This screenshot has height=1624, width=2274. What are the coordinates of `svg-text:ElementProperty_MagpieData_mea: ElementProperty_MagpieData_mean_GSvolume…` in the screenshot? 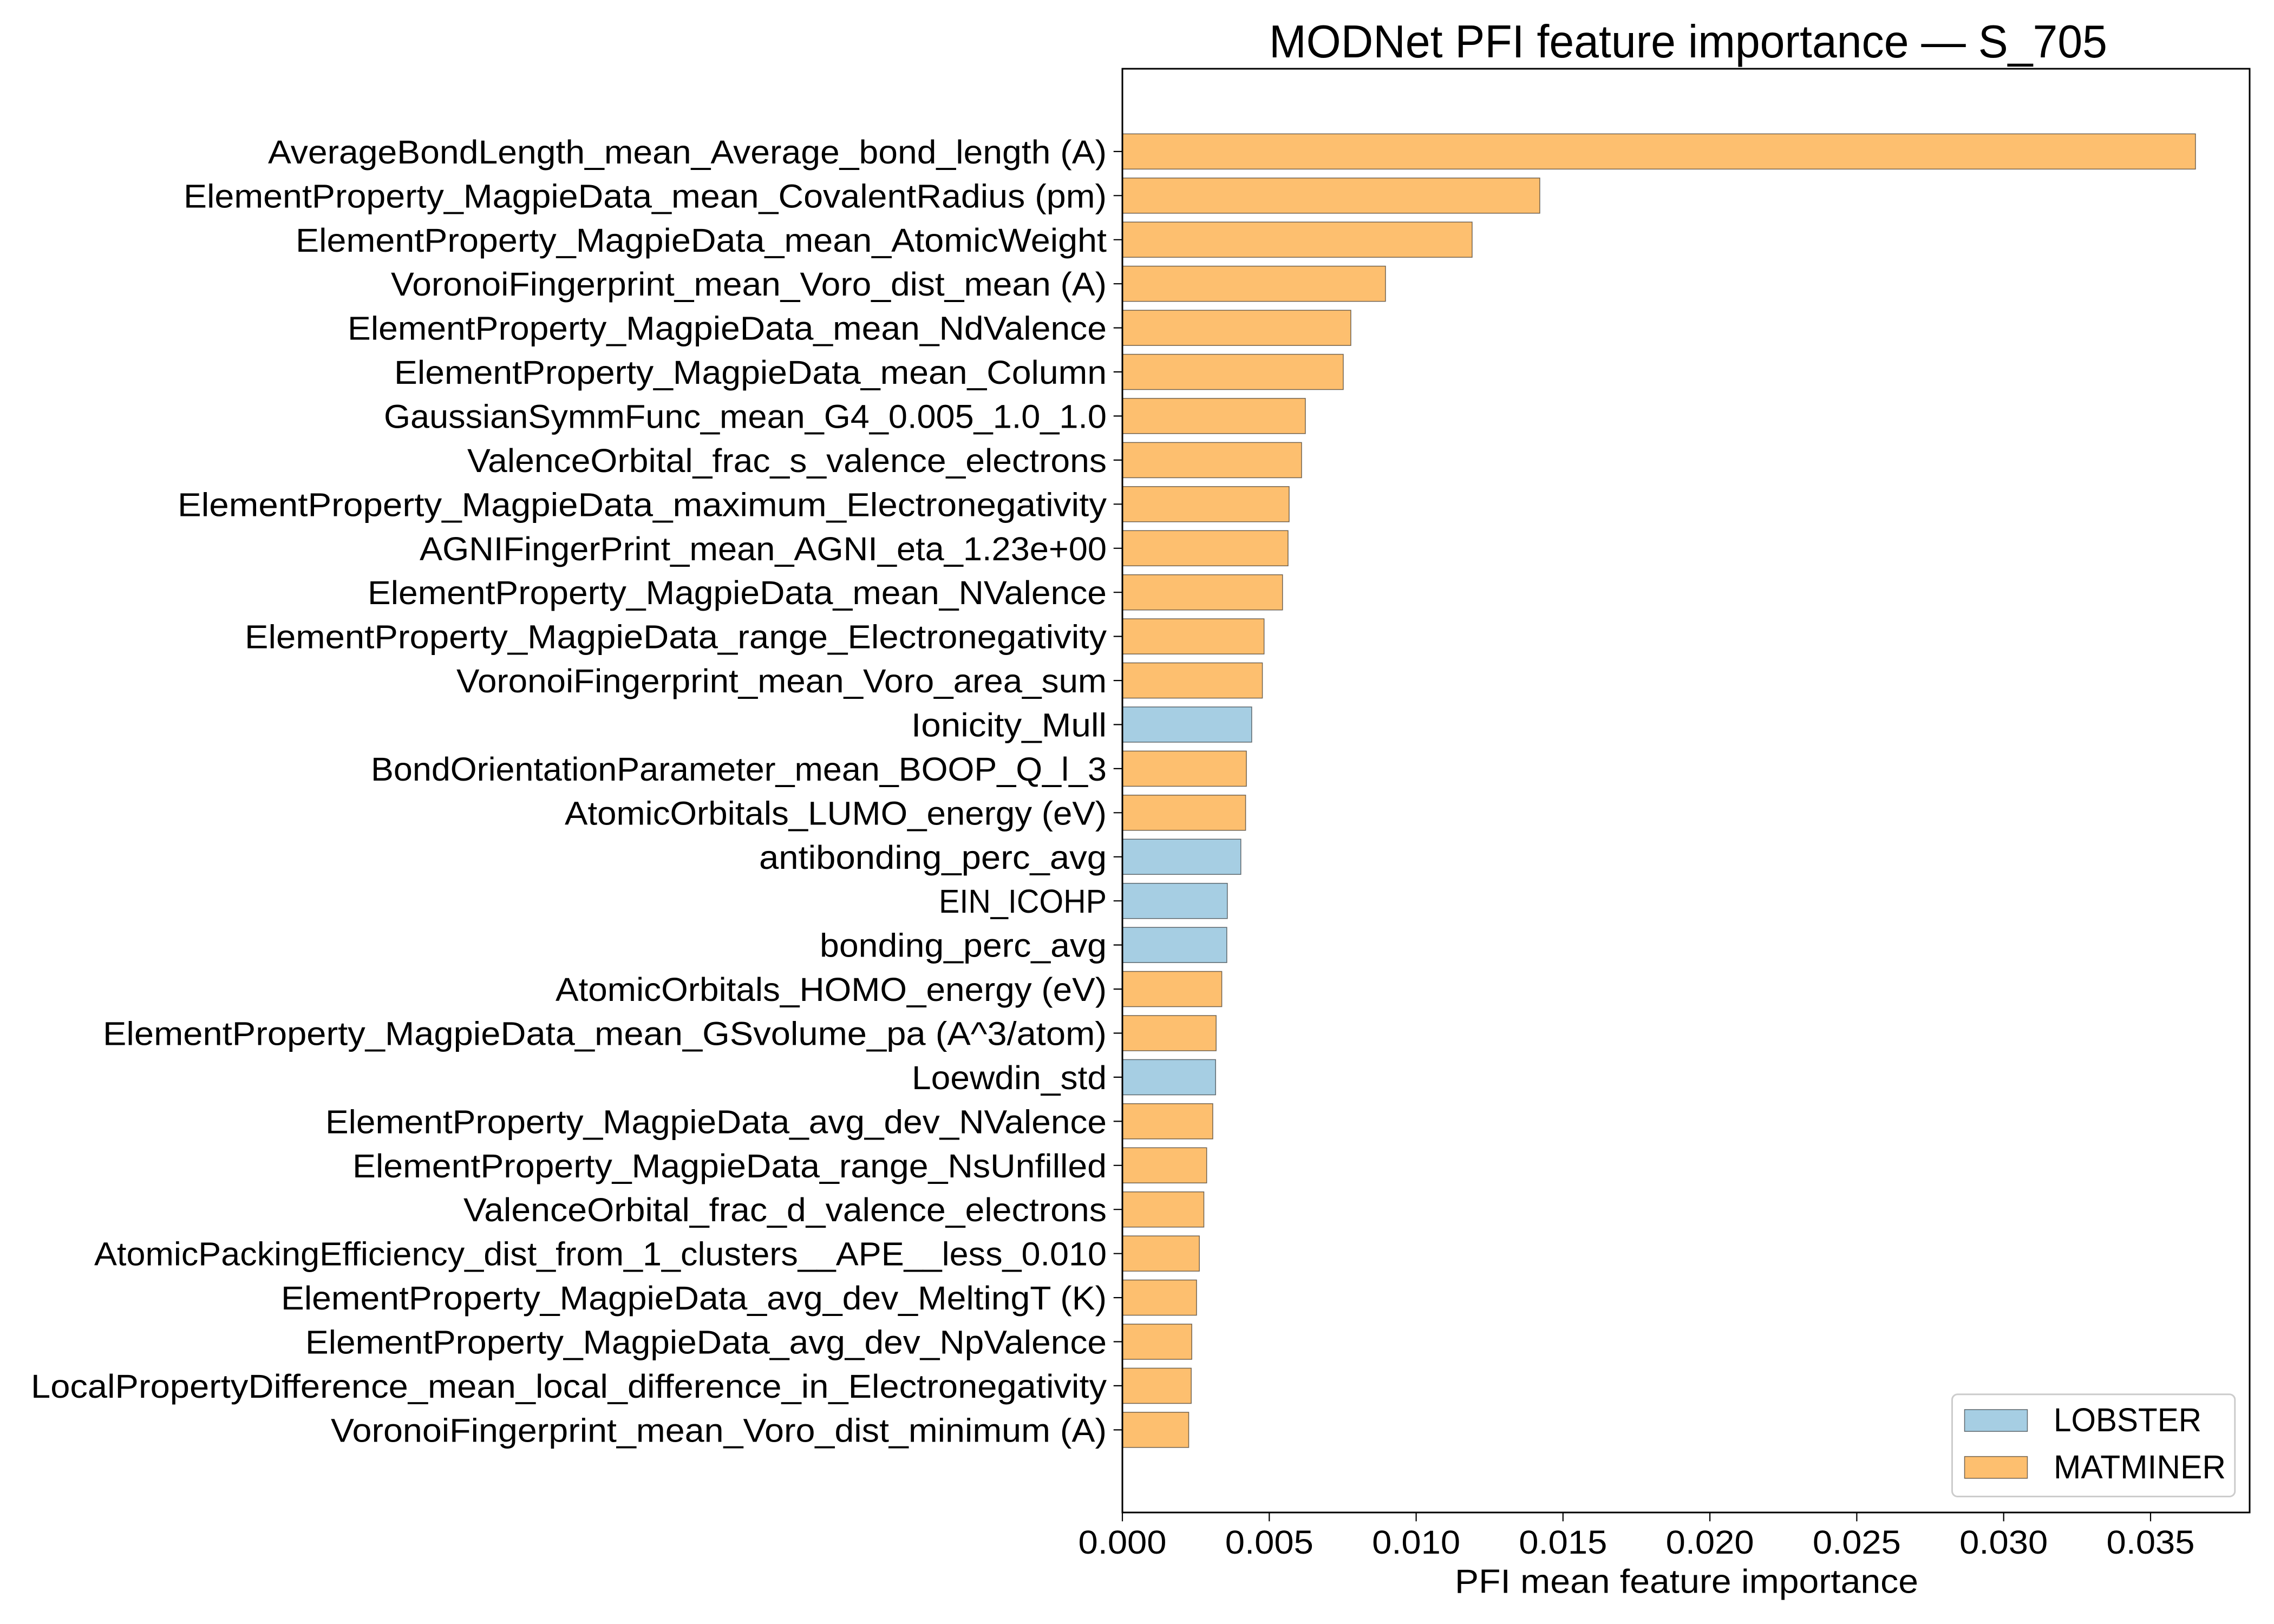 It's located at (605, 1034).